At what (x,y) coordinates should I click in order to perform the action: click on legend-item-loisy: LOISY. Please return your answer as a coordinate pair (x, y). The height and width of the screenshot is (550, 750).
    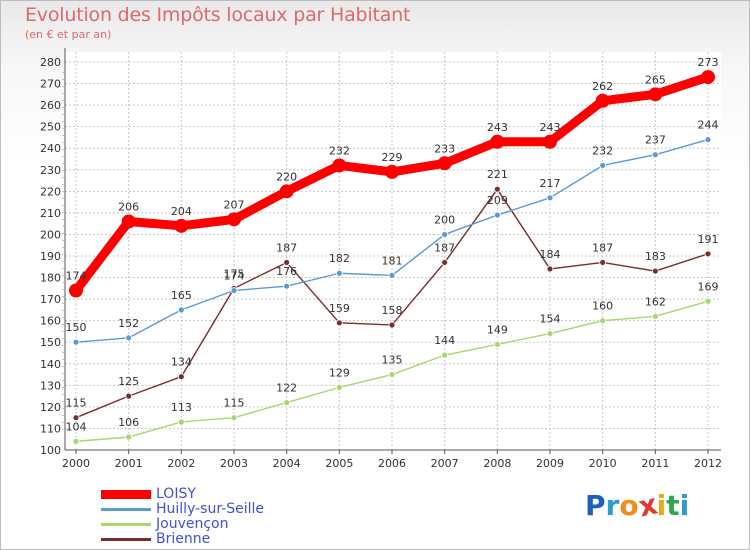
    Looking at the image, I should click on (221, 494).